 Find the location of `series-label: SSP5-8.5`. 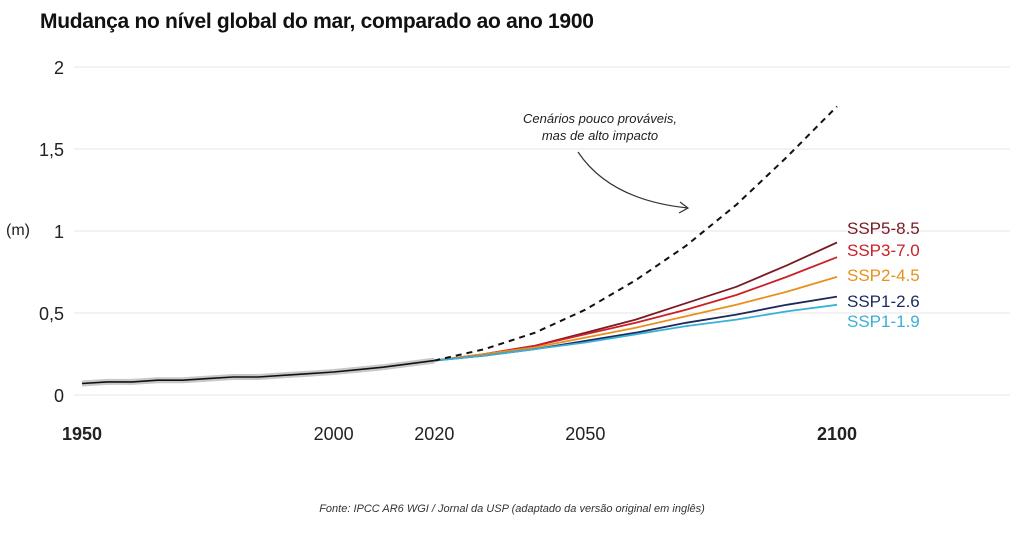

series-label: SSP5-8.5 is located at coordinates (883, 228).